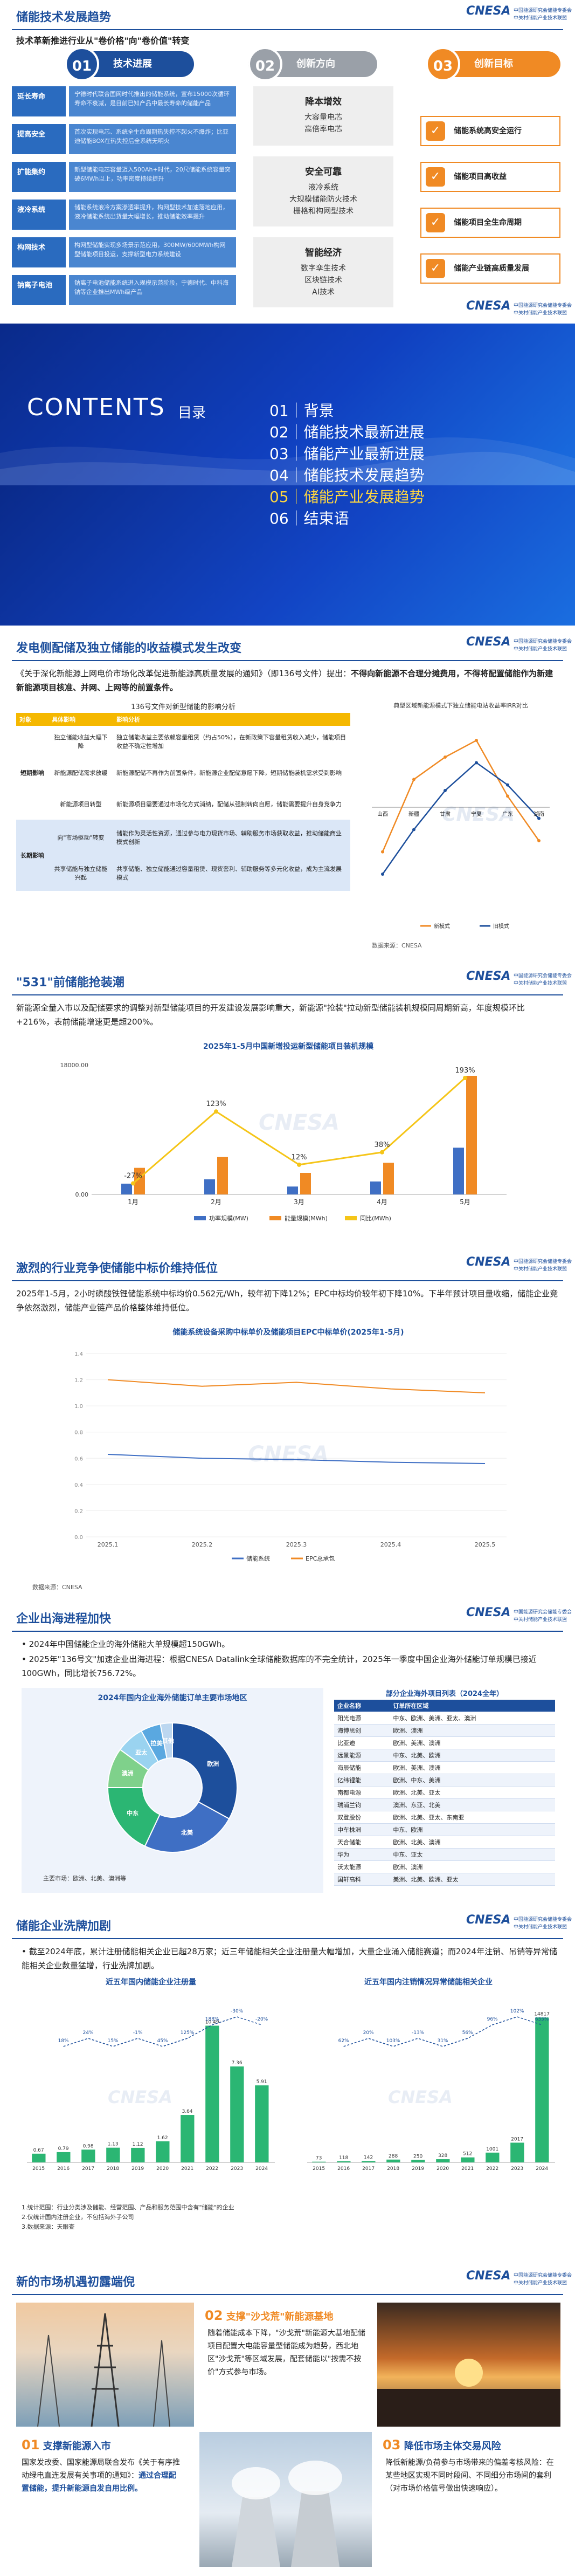 The image size is (575, 2576). What do you see at coordinates (465, 1071) in the screenshot?
I see `growth-label: 193%` at bounding box center [465, 1071].